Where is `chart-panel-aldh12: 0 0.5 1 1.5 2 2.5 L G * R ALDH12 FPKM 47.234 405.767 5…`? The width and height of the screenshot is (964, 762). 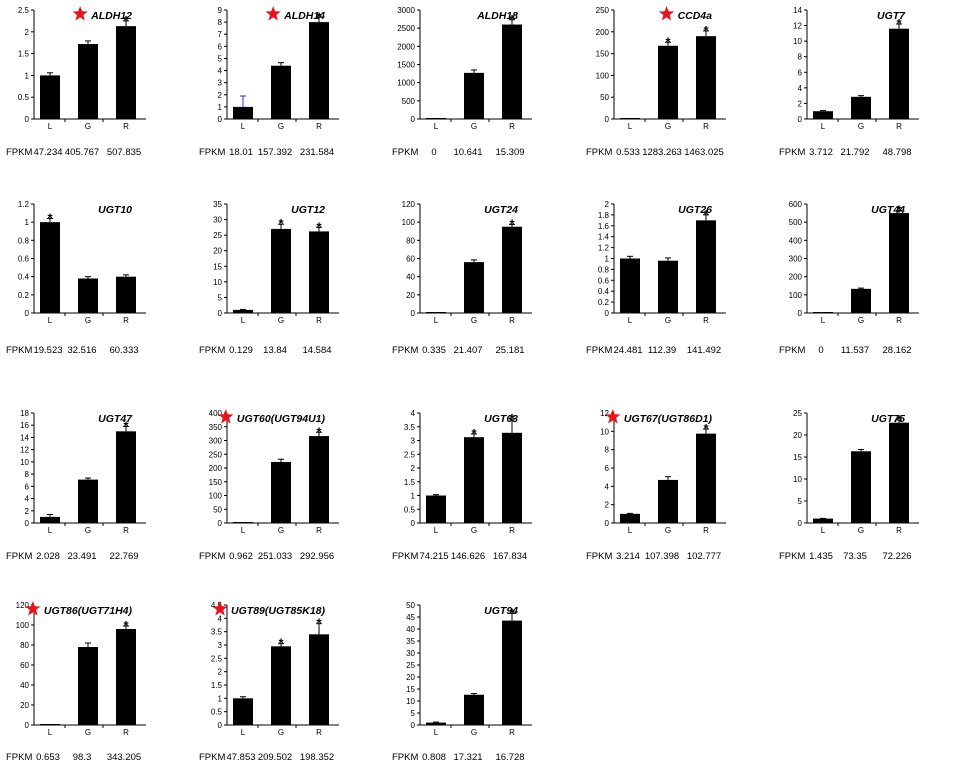
chart-panel-aldh12: 0 0.5 1 1.5 2 2.5 L G * R ALDH12 FPKM 47.234 405.767 5… is located at coordinates (76, 82).